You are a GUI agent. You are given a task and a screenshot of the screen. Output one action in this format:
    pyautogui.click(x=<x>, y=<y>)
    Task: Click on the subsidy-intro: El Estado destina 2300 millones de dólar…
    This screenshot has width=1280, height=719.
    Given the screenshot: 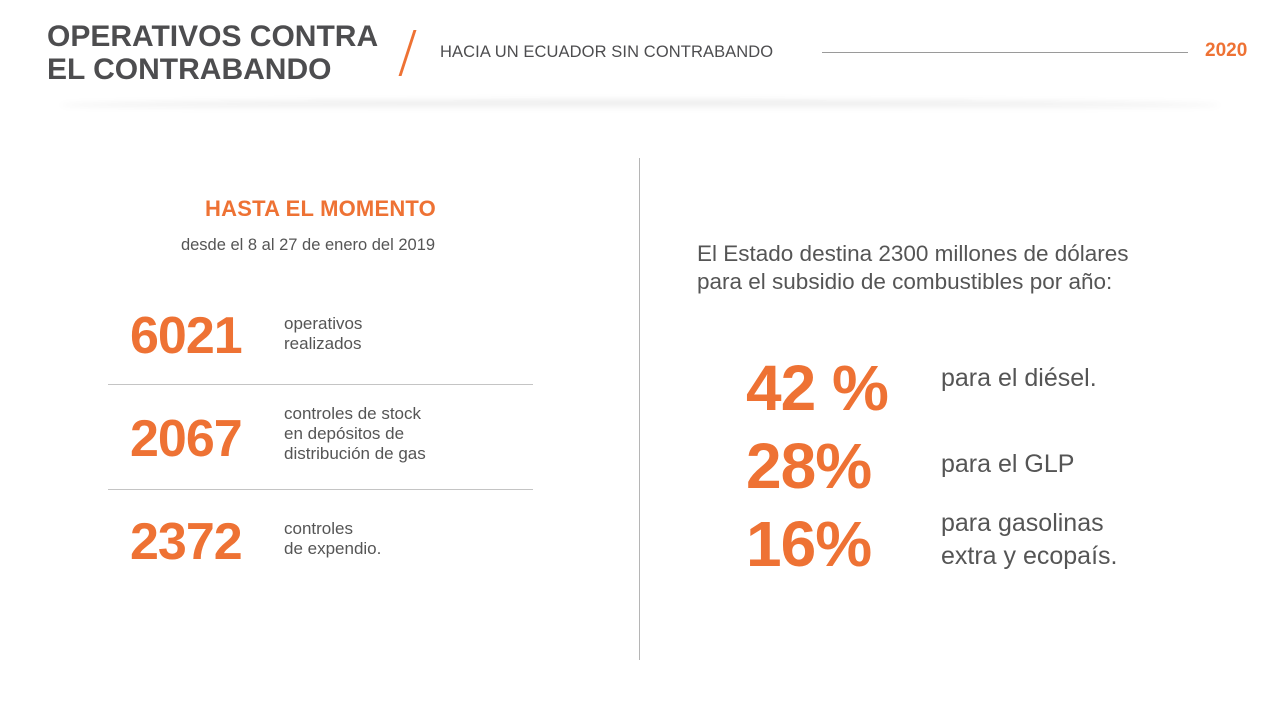 What is the action you would take?
    pyautogui.click(x=977, y=268)
    